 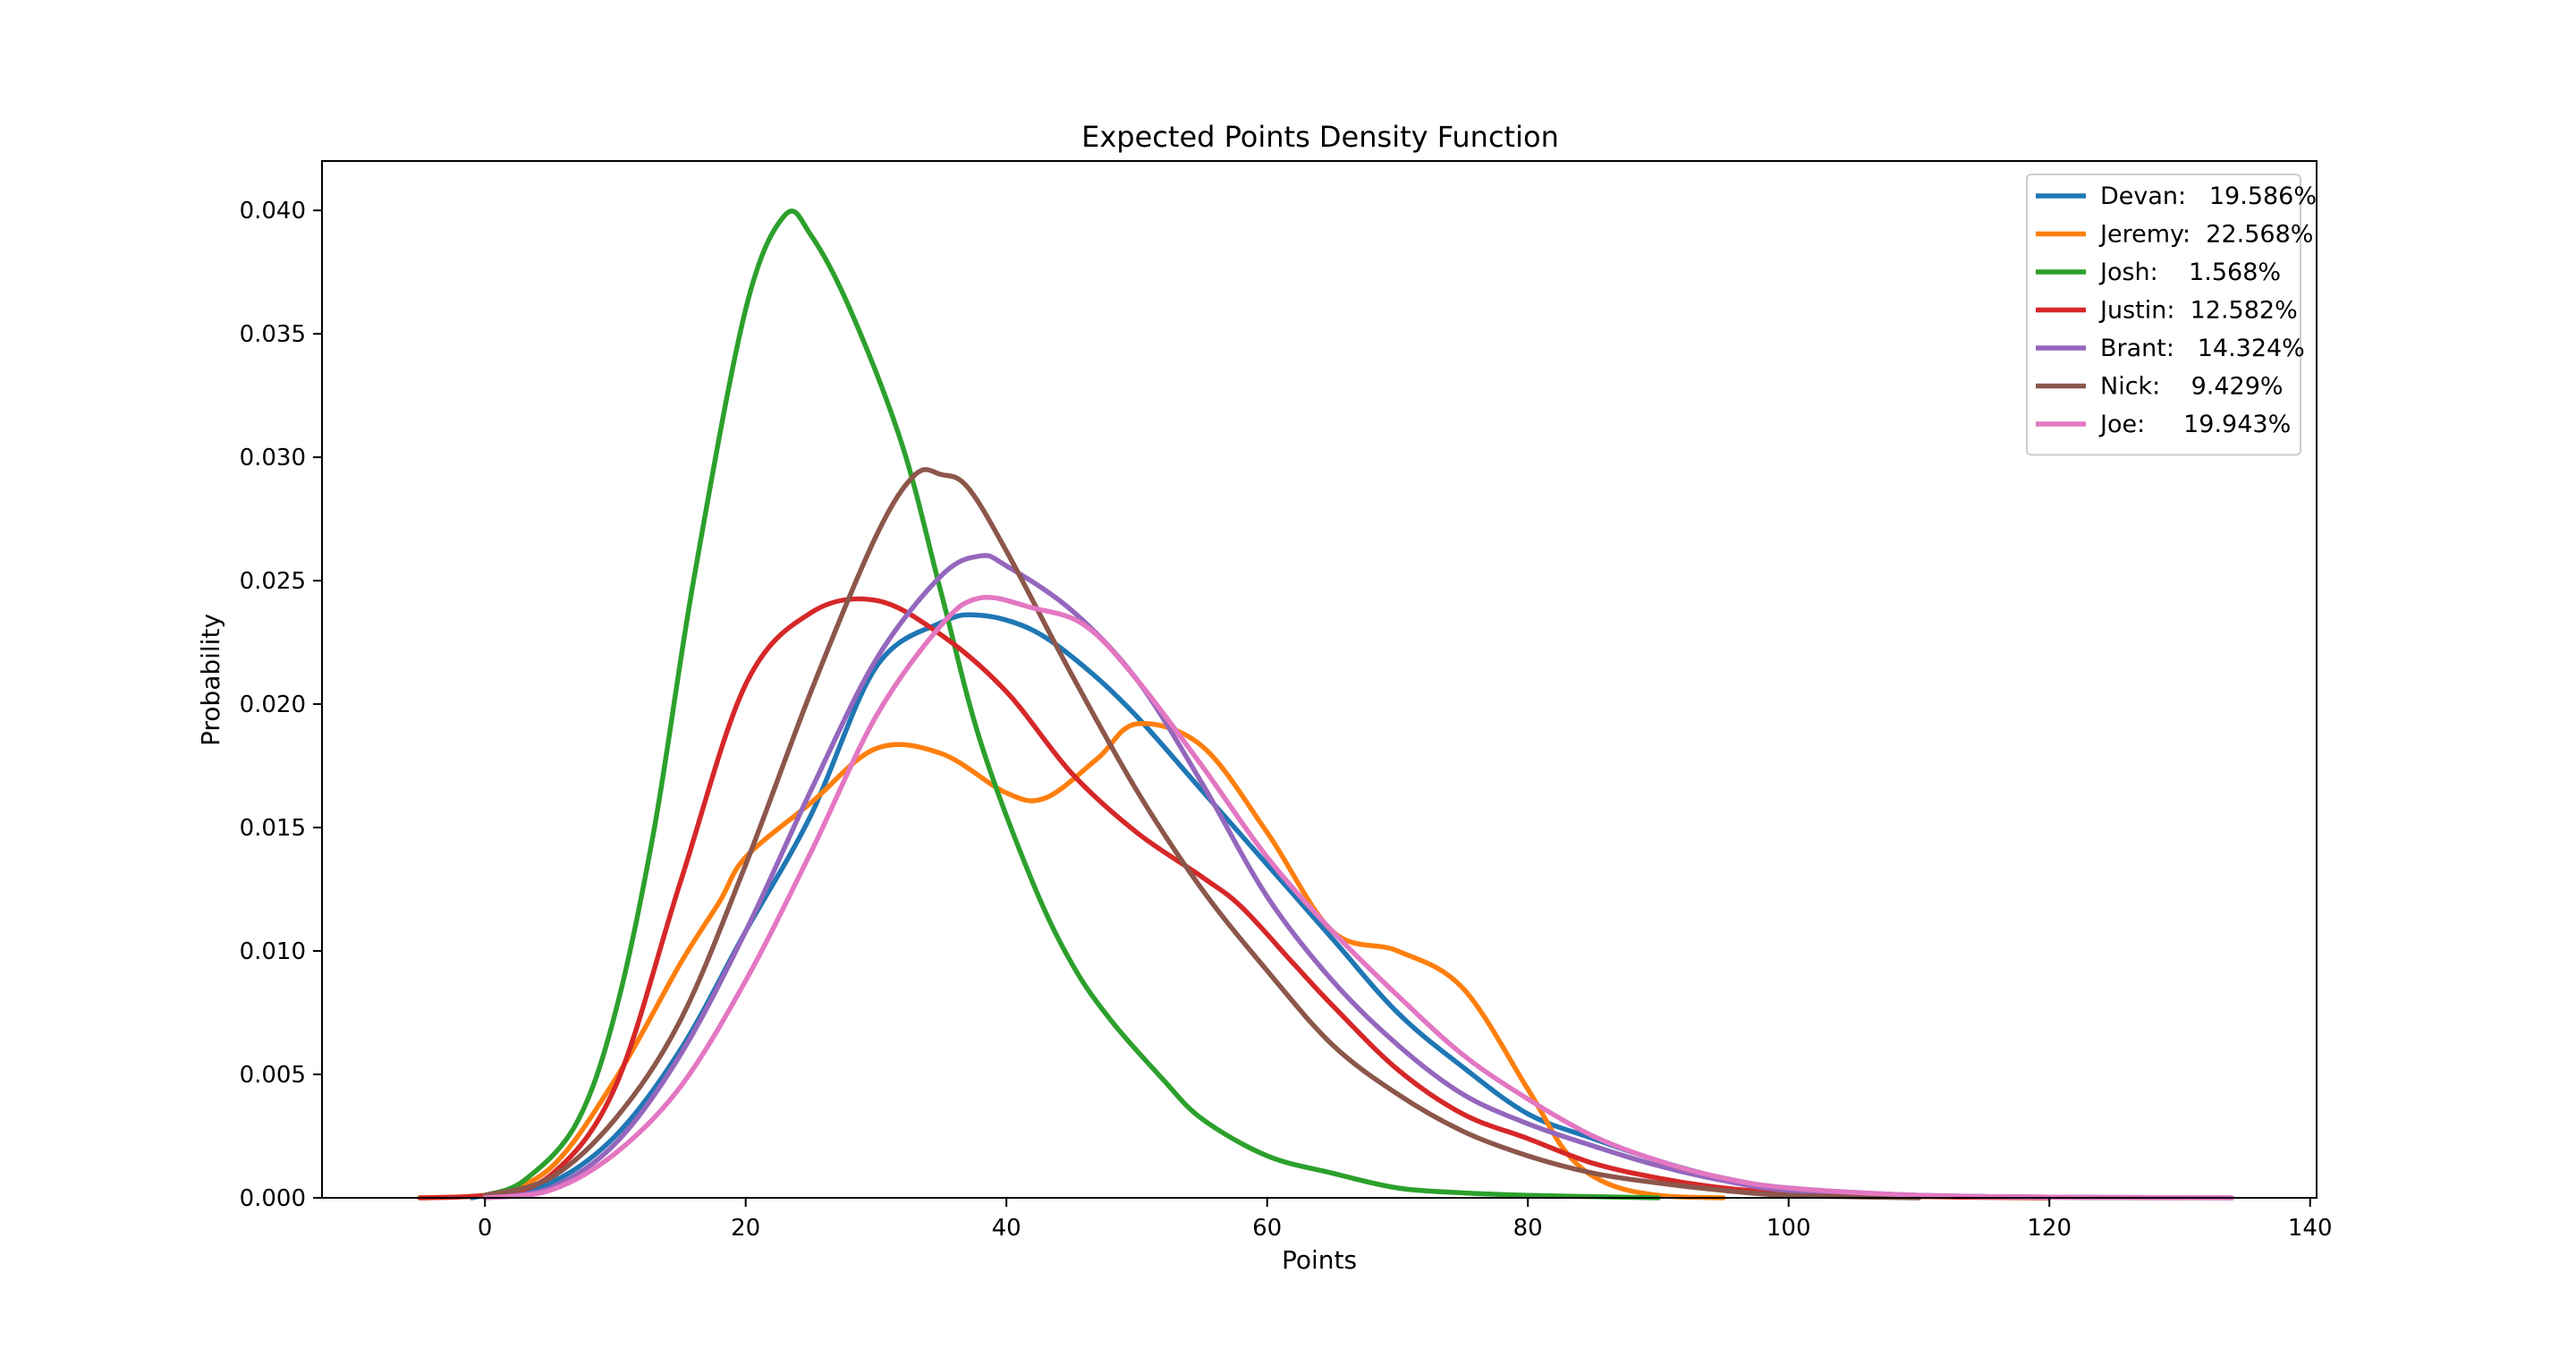 I want to click on x-tick-label: 100, so click(x=1789, y=1228).